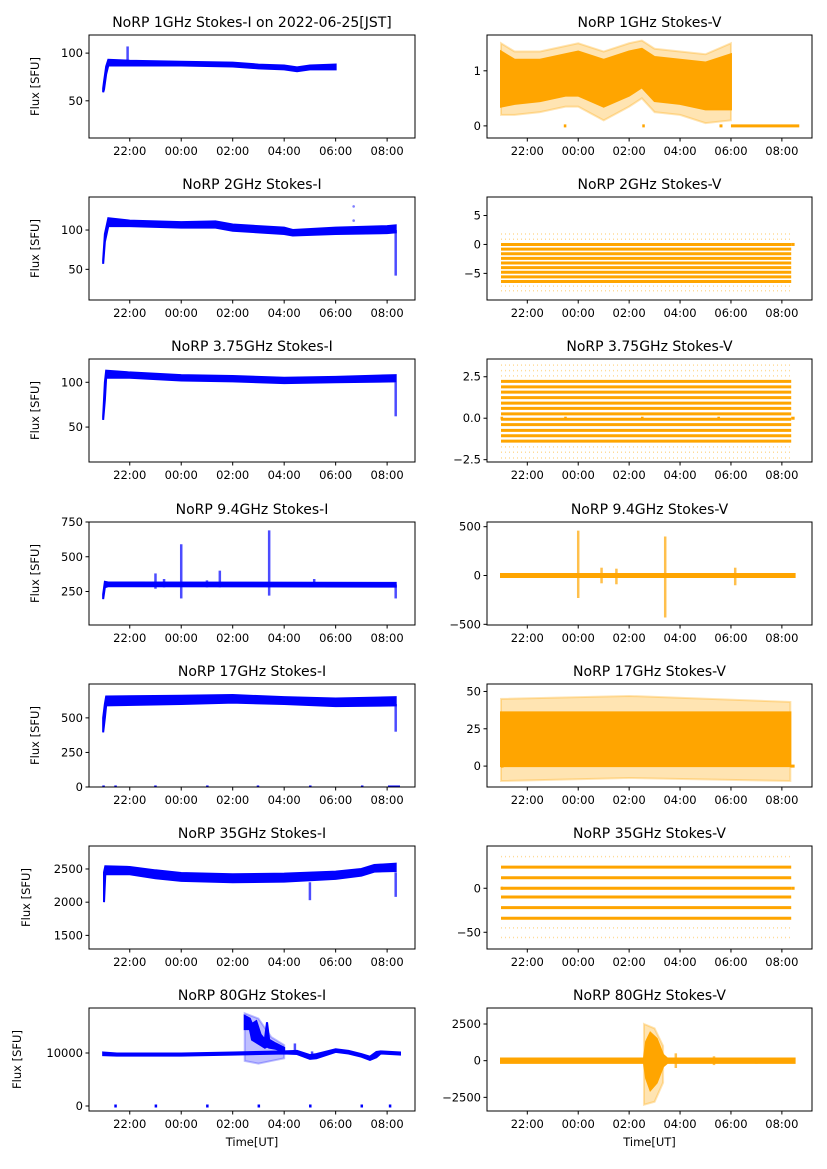  What do you see at coordinates (251, 185) in the screenshot?
I see `panel-title: NoRP 2GHz Stokes-I` at bounding box center [251, 185].